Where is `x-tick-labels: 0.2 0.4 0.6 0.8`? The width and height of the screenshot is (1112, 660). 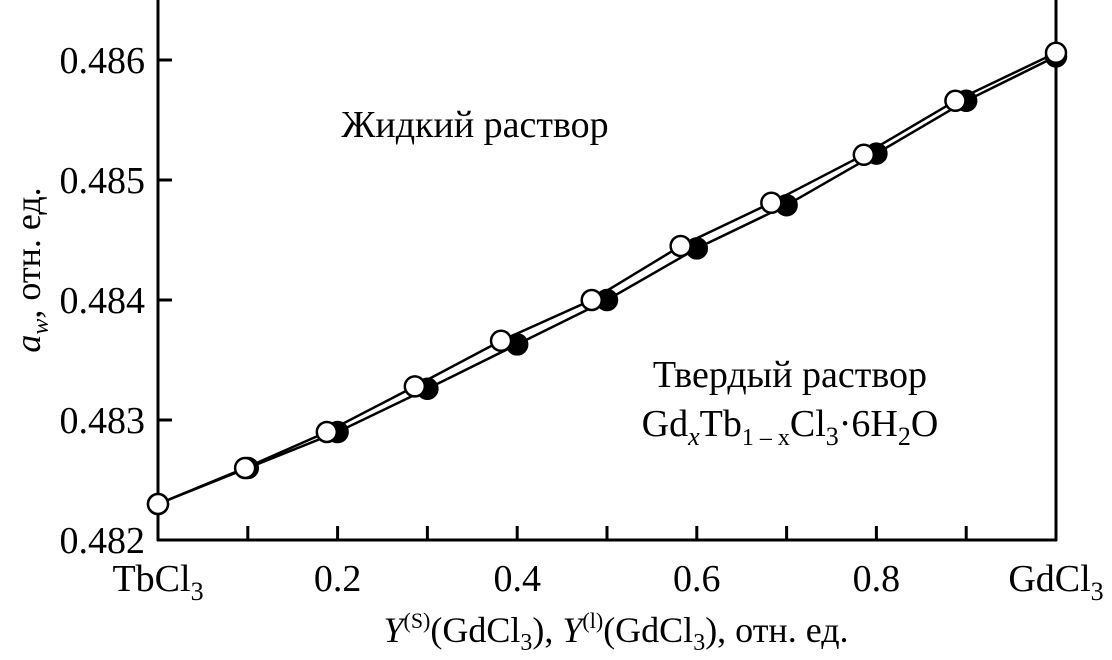
x-tick-labels: 0.2 0.4 0.6 0.8 is located at coordinates (607, 579).